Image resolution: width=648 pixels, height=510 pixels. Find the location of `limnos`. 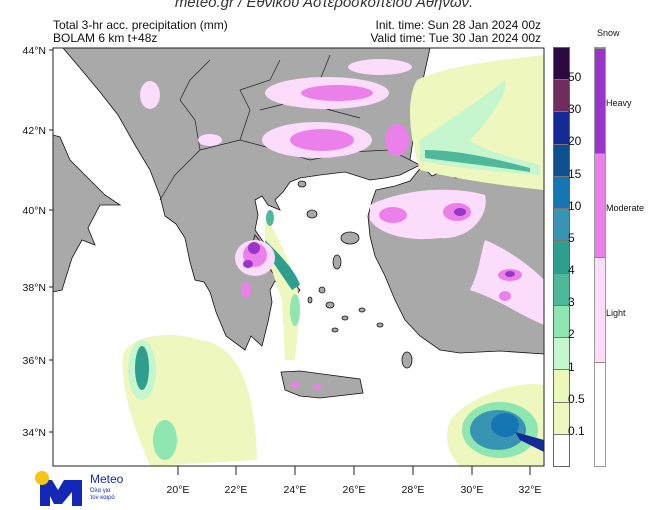

limnos is located at coordinates (312, 214).